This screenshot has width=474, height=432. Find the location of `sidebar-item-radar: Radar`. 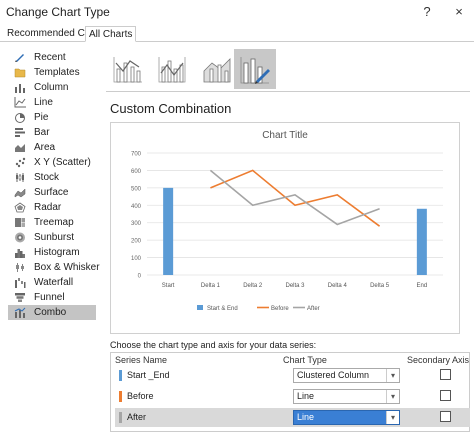

sidebar-item-radar: Radar is located at coordinates (52, 207).